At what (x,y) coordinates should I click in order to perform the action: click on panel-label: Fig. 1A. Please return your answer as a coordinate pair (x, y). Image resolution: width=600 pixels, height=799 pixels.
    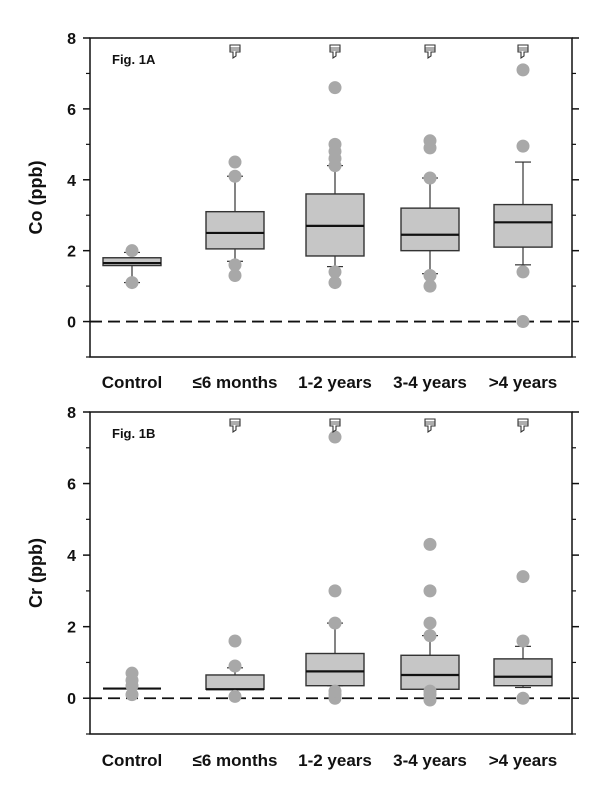
    Looking at the image, I should click on (134, 59).